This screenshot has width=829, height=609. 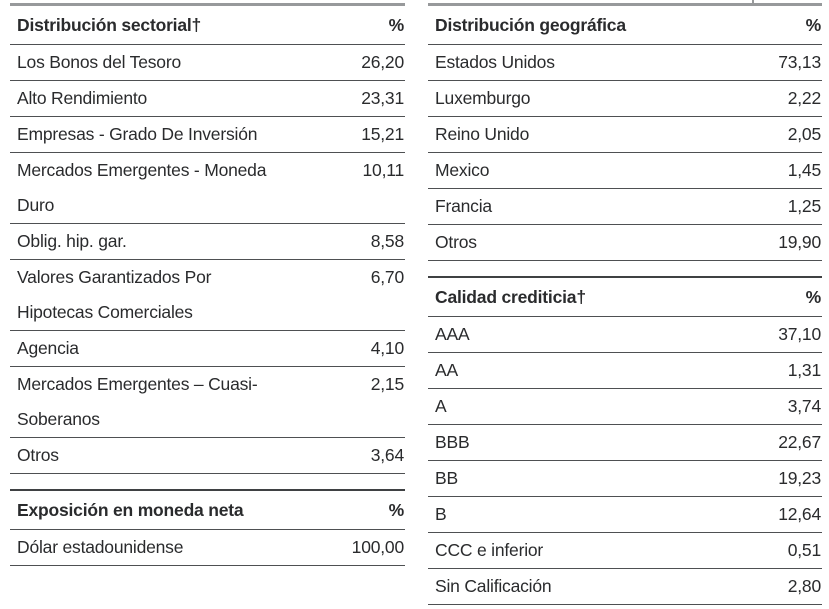 What do you see at coordinates (804, 98) in the screenshot?
I see `row-value: 2,22` at bounding box center [804, 98].